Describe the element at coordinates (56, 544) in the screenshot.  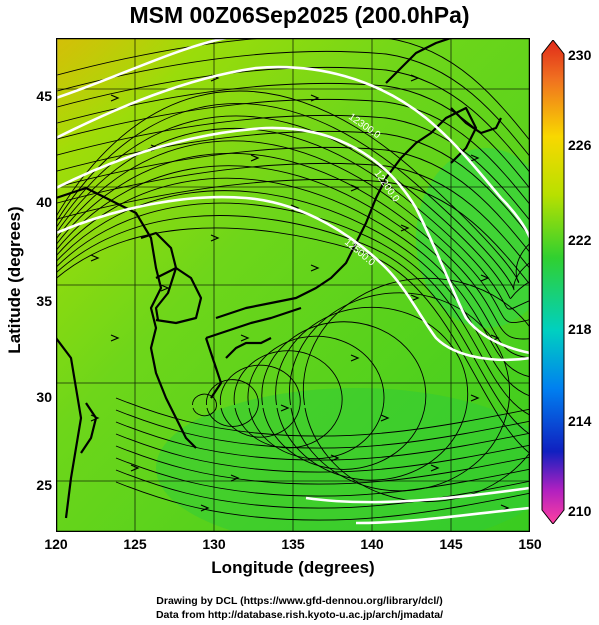
I see `x-tick-label: 120` at that location.